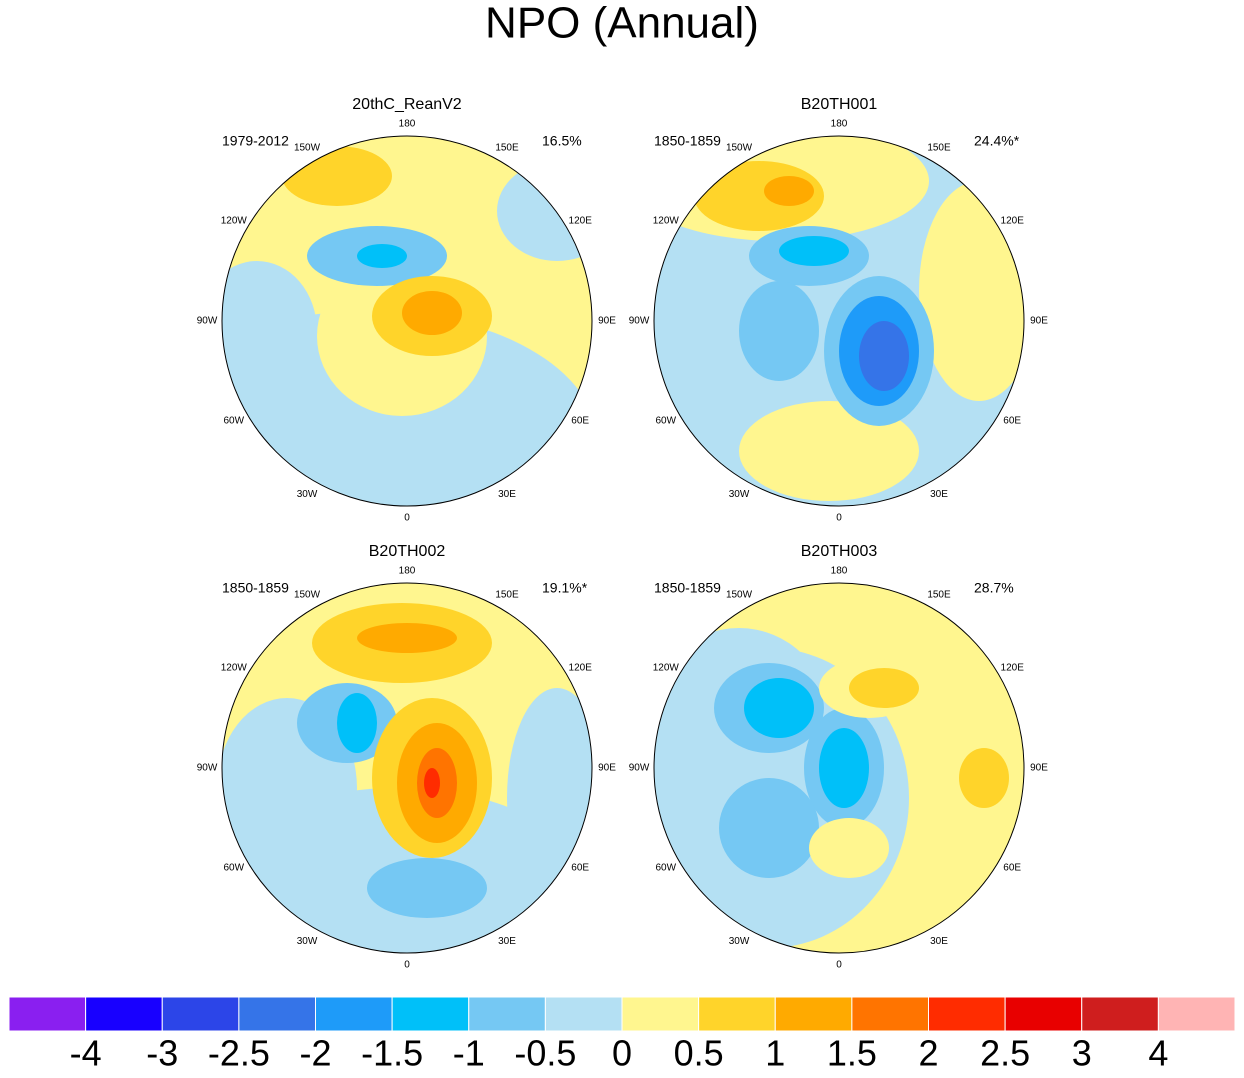  What do you see at coordinates (407, 104) in the screenshot?
I see `panel-title: 20thC_ReanV2` at bounding box center [407, 104].